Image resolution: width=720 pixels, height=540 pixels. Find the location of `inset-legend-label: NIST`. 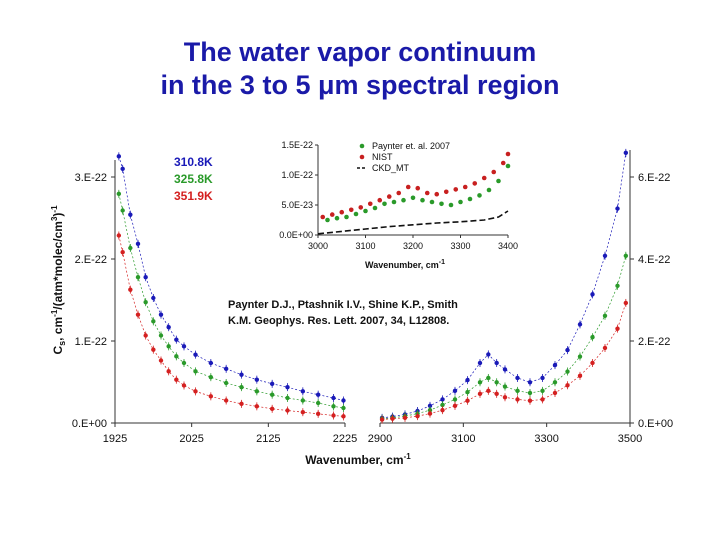

inset-legend-label: NIST is located at coordinates (382, 157).